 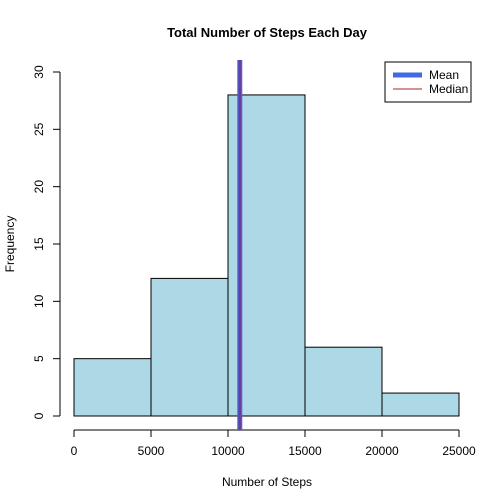 What do you see at coordinates (444, 75) in the screenshot?
I see `legend-label-mean: Mean` at bounding box center [444, 75].